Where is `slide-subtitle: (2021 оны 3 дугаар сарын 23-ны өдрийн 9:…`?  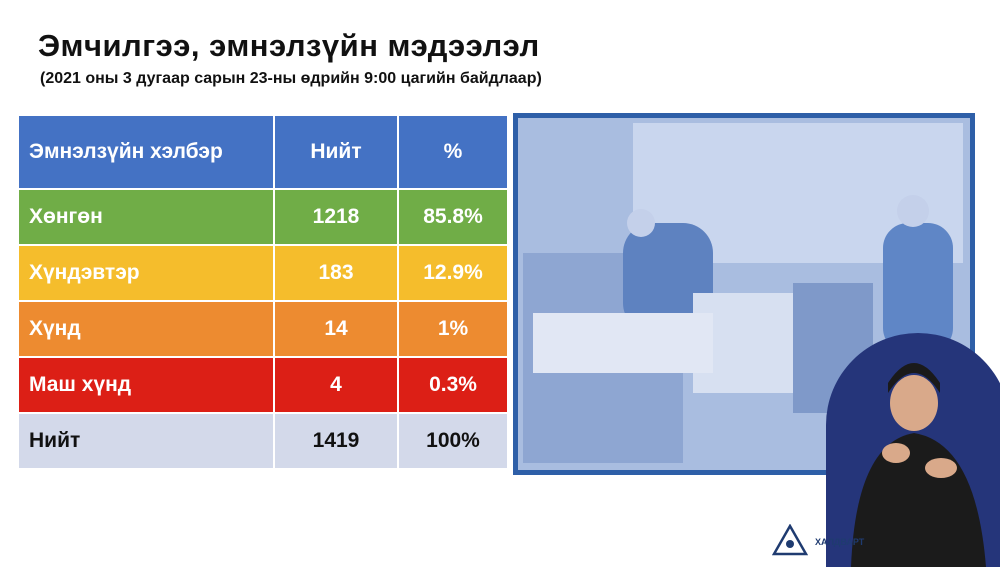 slide-subtitle: (2021 оны 3 дугаар сарын 23-ны өдрийн 9:… is located at coordinates (291, 78).